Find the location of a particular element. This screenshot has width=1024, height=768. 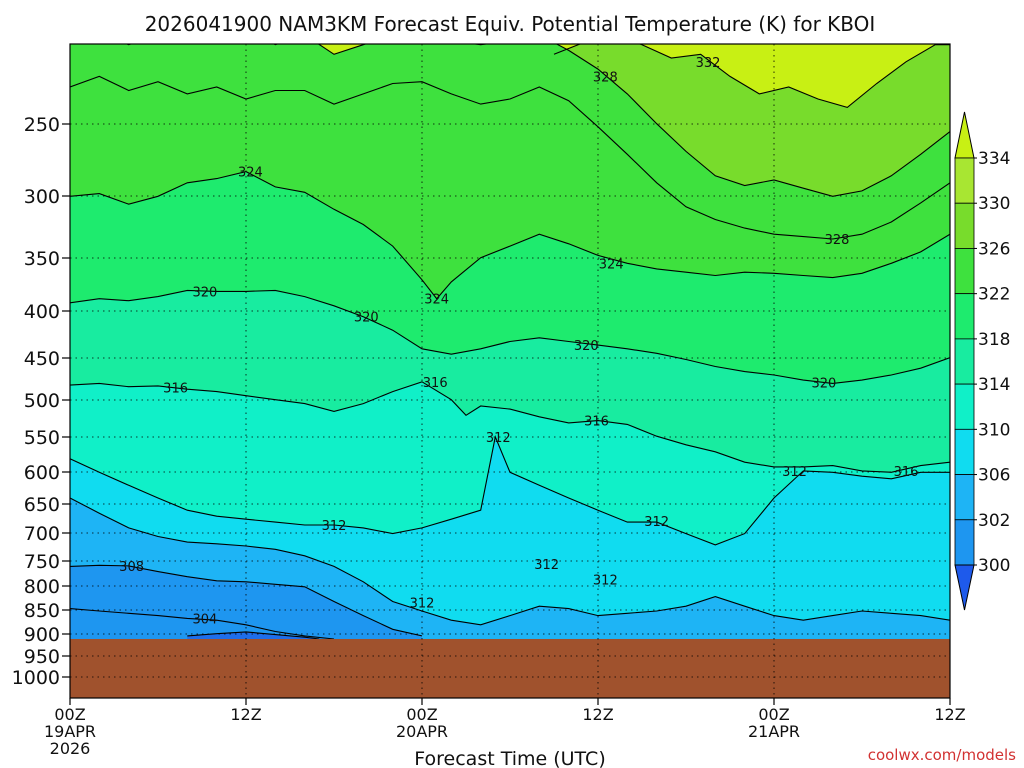

y-tick-label: 850 is located at coordinates (42, 611).